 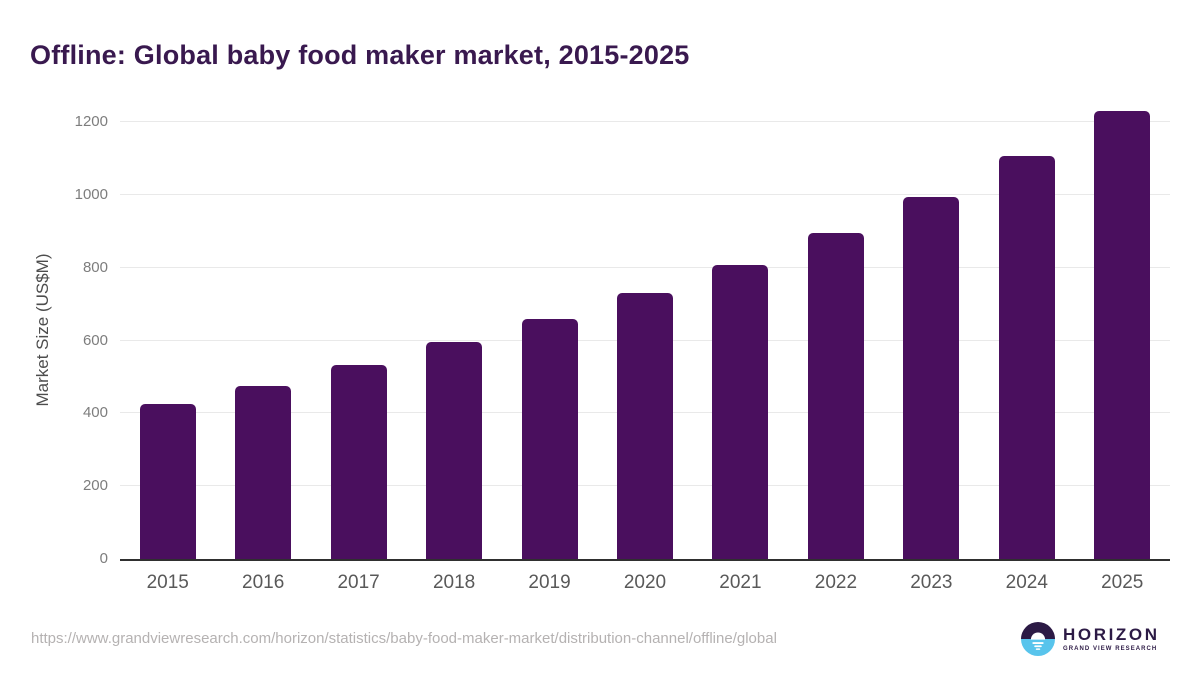 I want to click on y-tick-label-0: 0, so click(x=103, y=558).